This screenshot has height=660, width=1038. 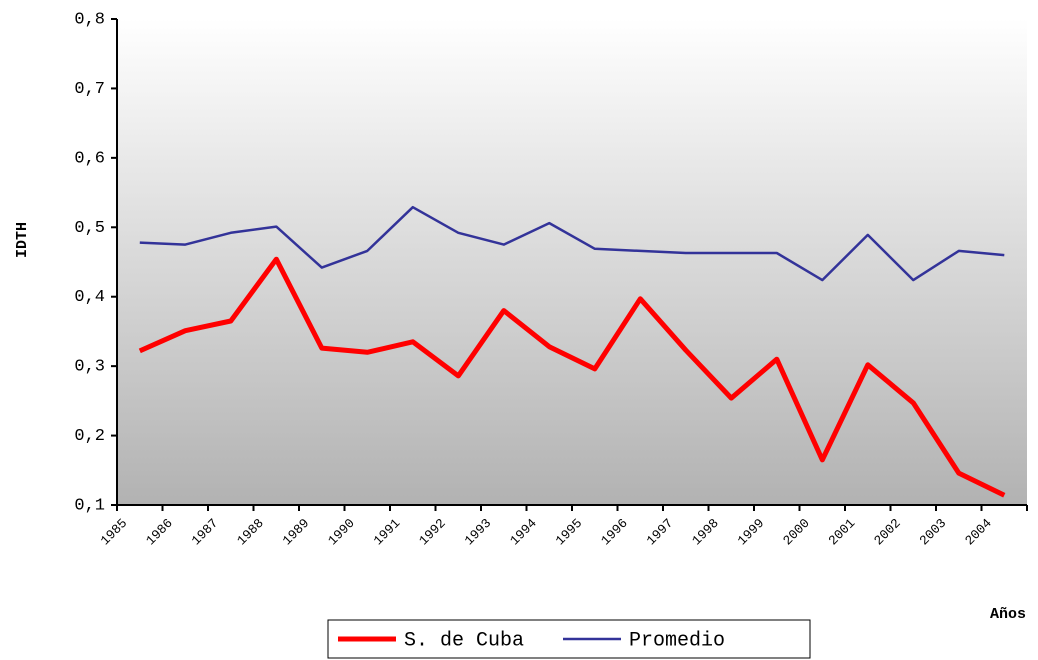 What do you see at coordinates (205, 532) in the screenshot?
I see `x-tick-label: 1987` at bounding box center [205, 532].